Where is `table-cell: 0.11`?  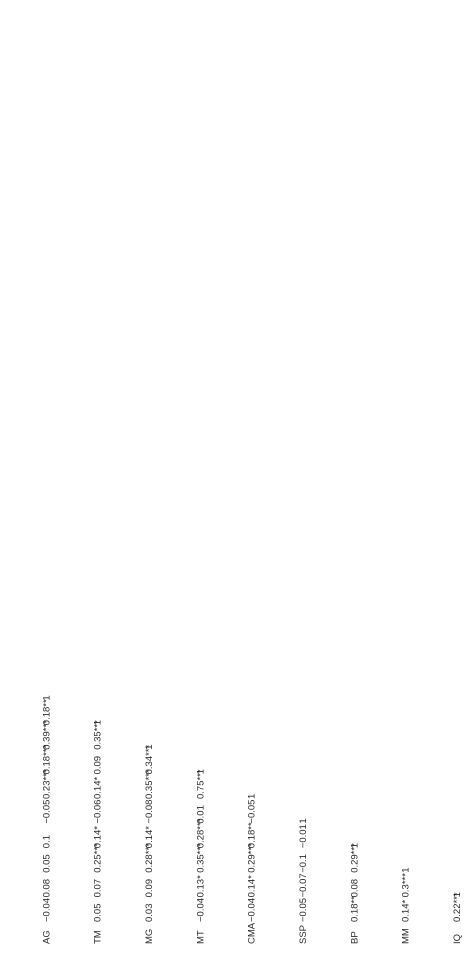 table-cell: 0.11 is located at coordinates (0, 864).